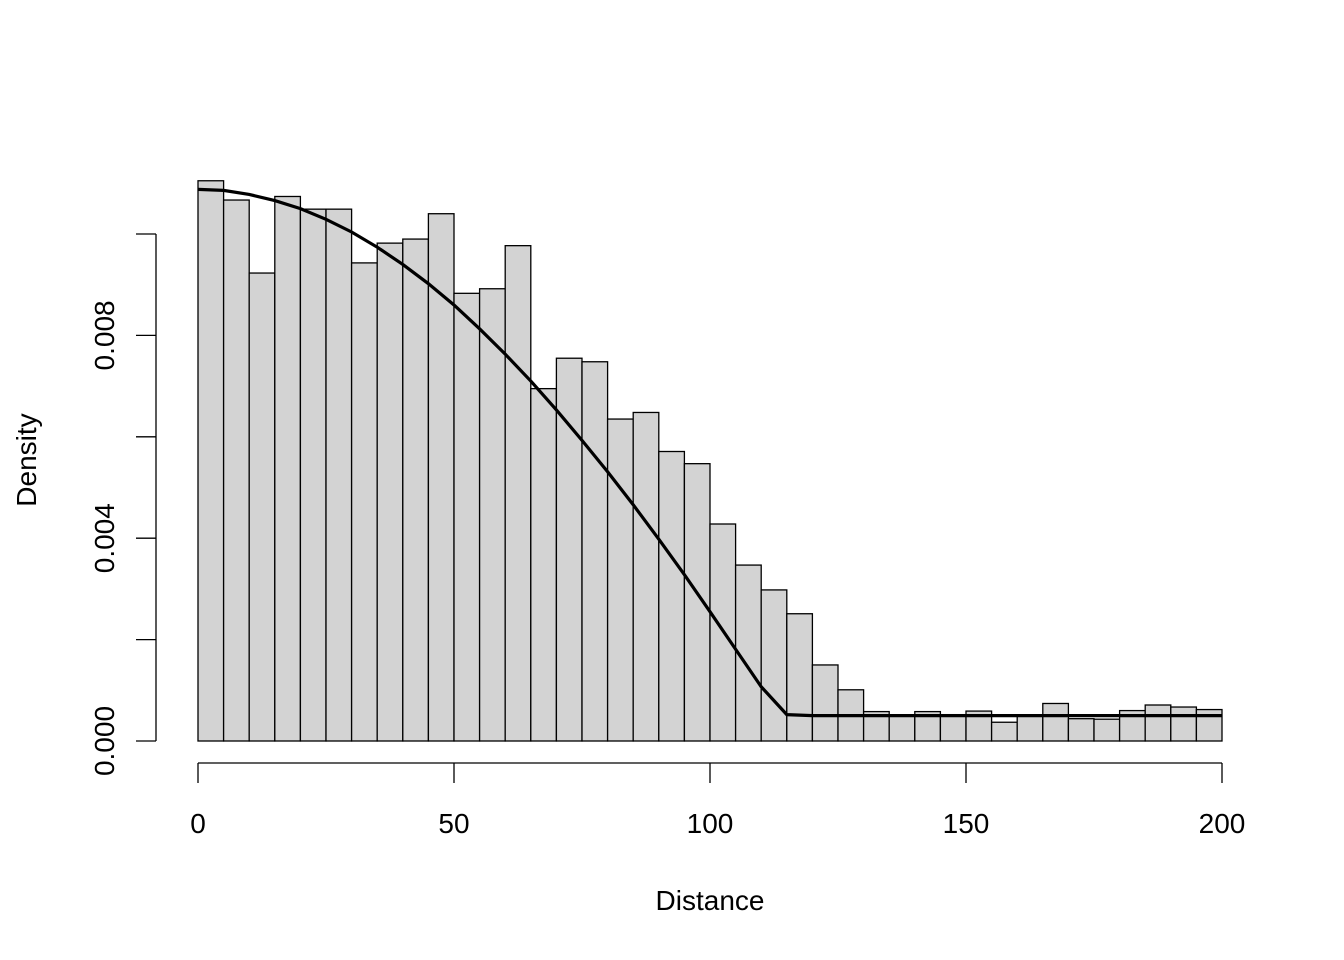 Image resolution: width=1344 pixels, height=960 pixels. Describe the element at coordinates (1222, 823) in the screenshot. I see `x-tick-label: 200` at that location.